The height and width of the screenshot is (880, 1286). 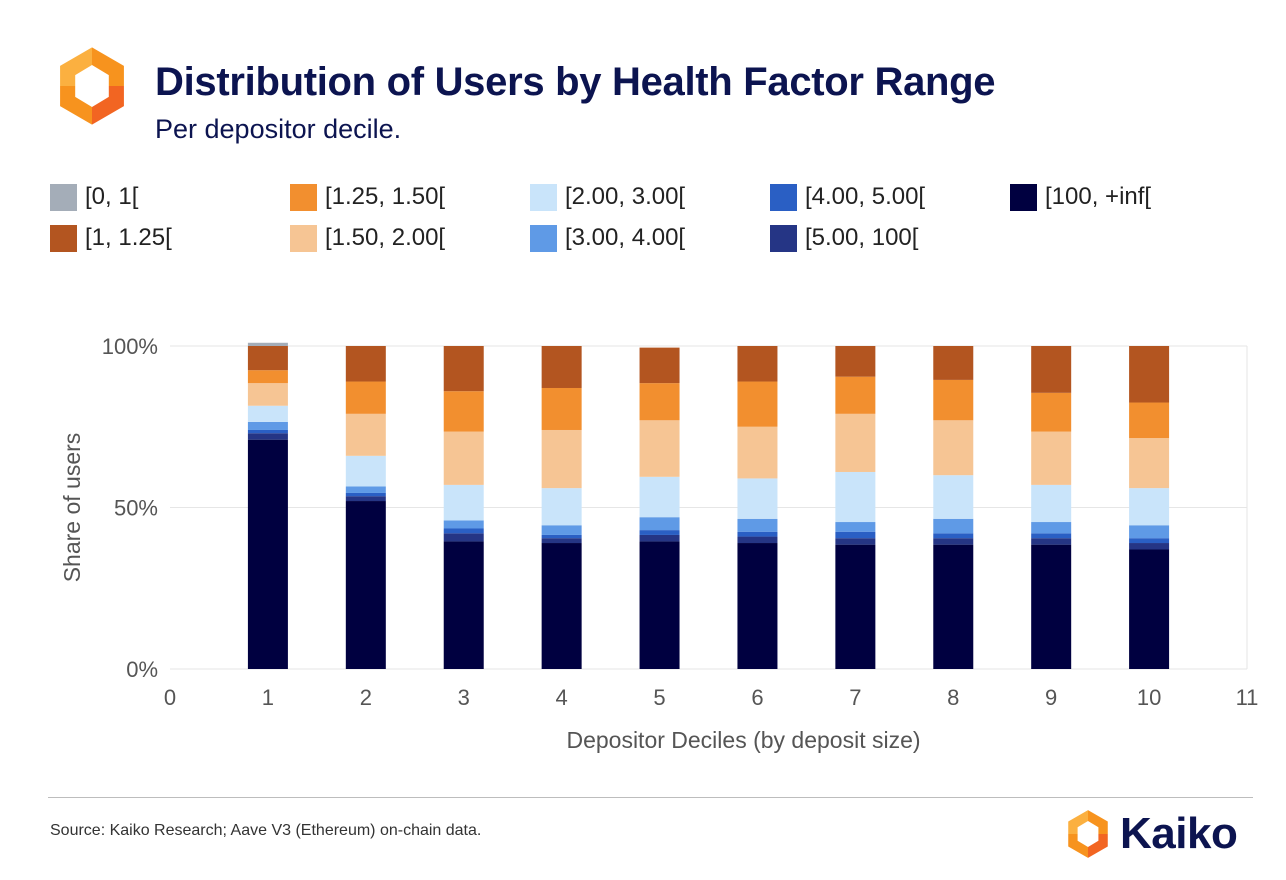 What do you see at coordinates (128, 237) in the screenshot?
I see `legend-label: [1, 1.25[` at bounding box center [128, 237].